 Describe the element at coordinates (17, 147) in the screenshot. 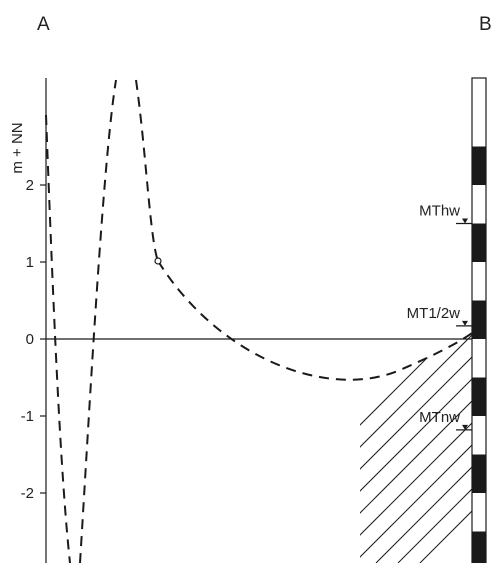

I see `y-axis-label: m + NN` at that location.